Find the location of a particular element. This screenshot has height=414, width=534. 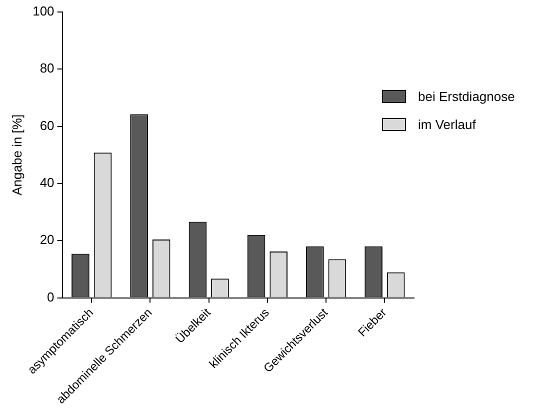

y-axis-title: Angabe in [%] is located at coordinates (16, 155).